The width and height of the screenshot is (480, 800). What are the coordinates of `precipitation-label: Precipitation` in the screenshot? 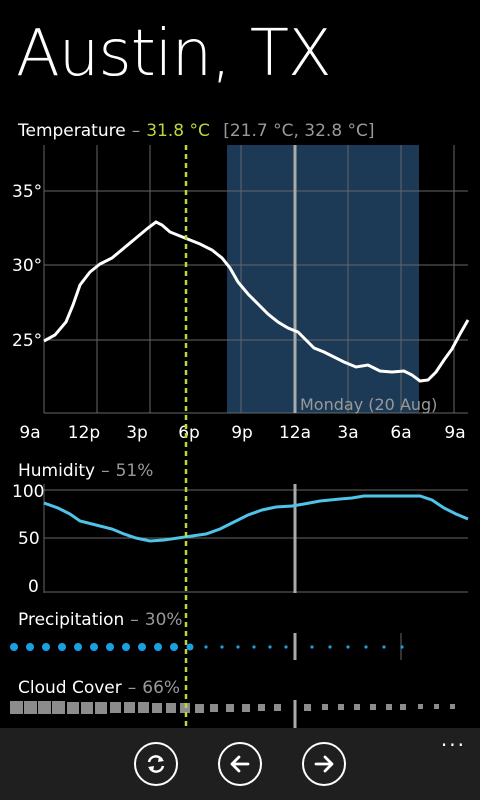 It's located at (71, 620).